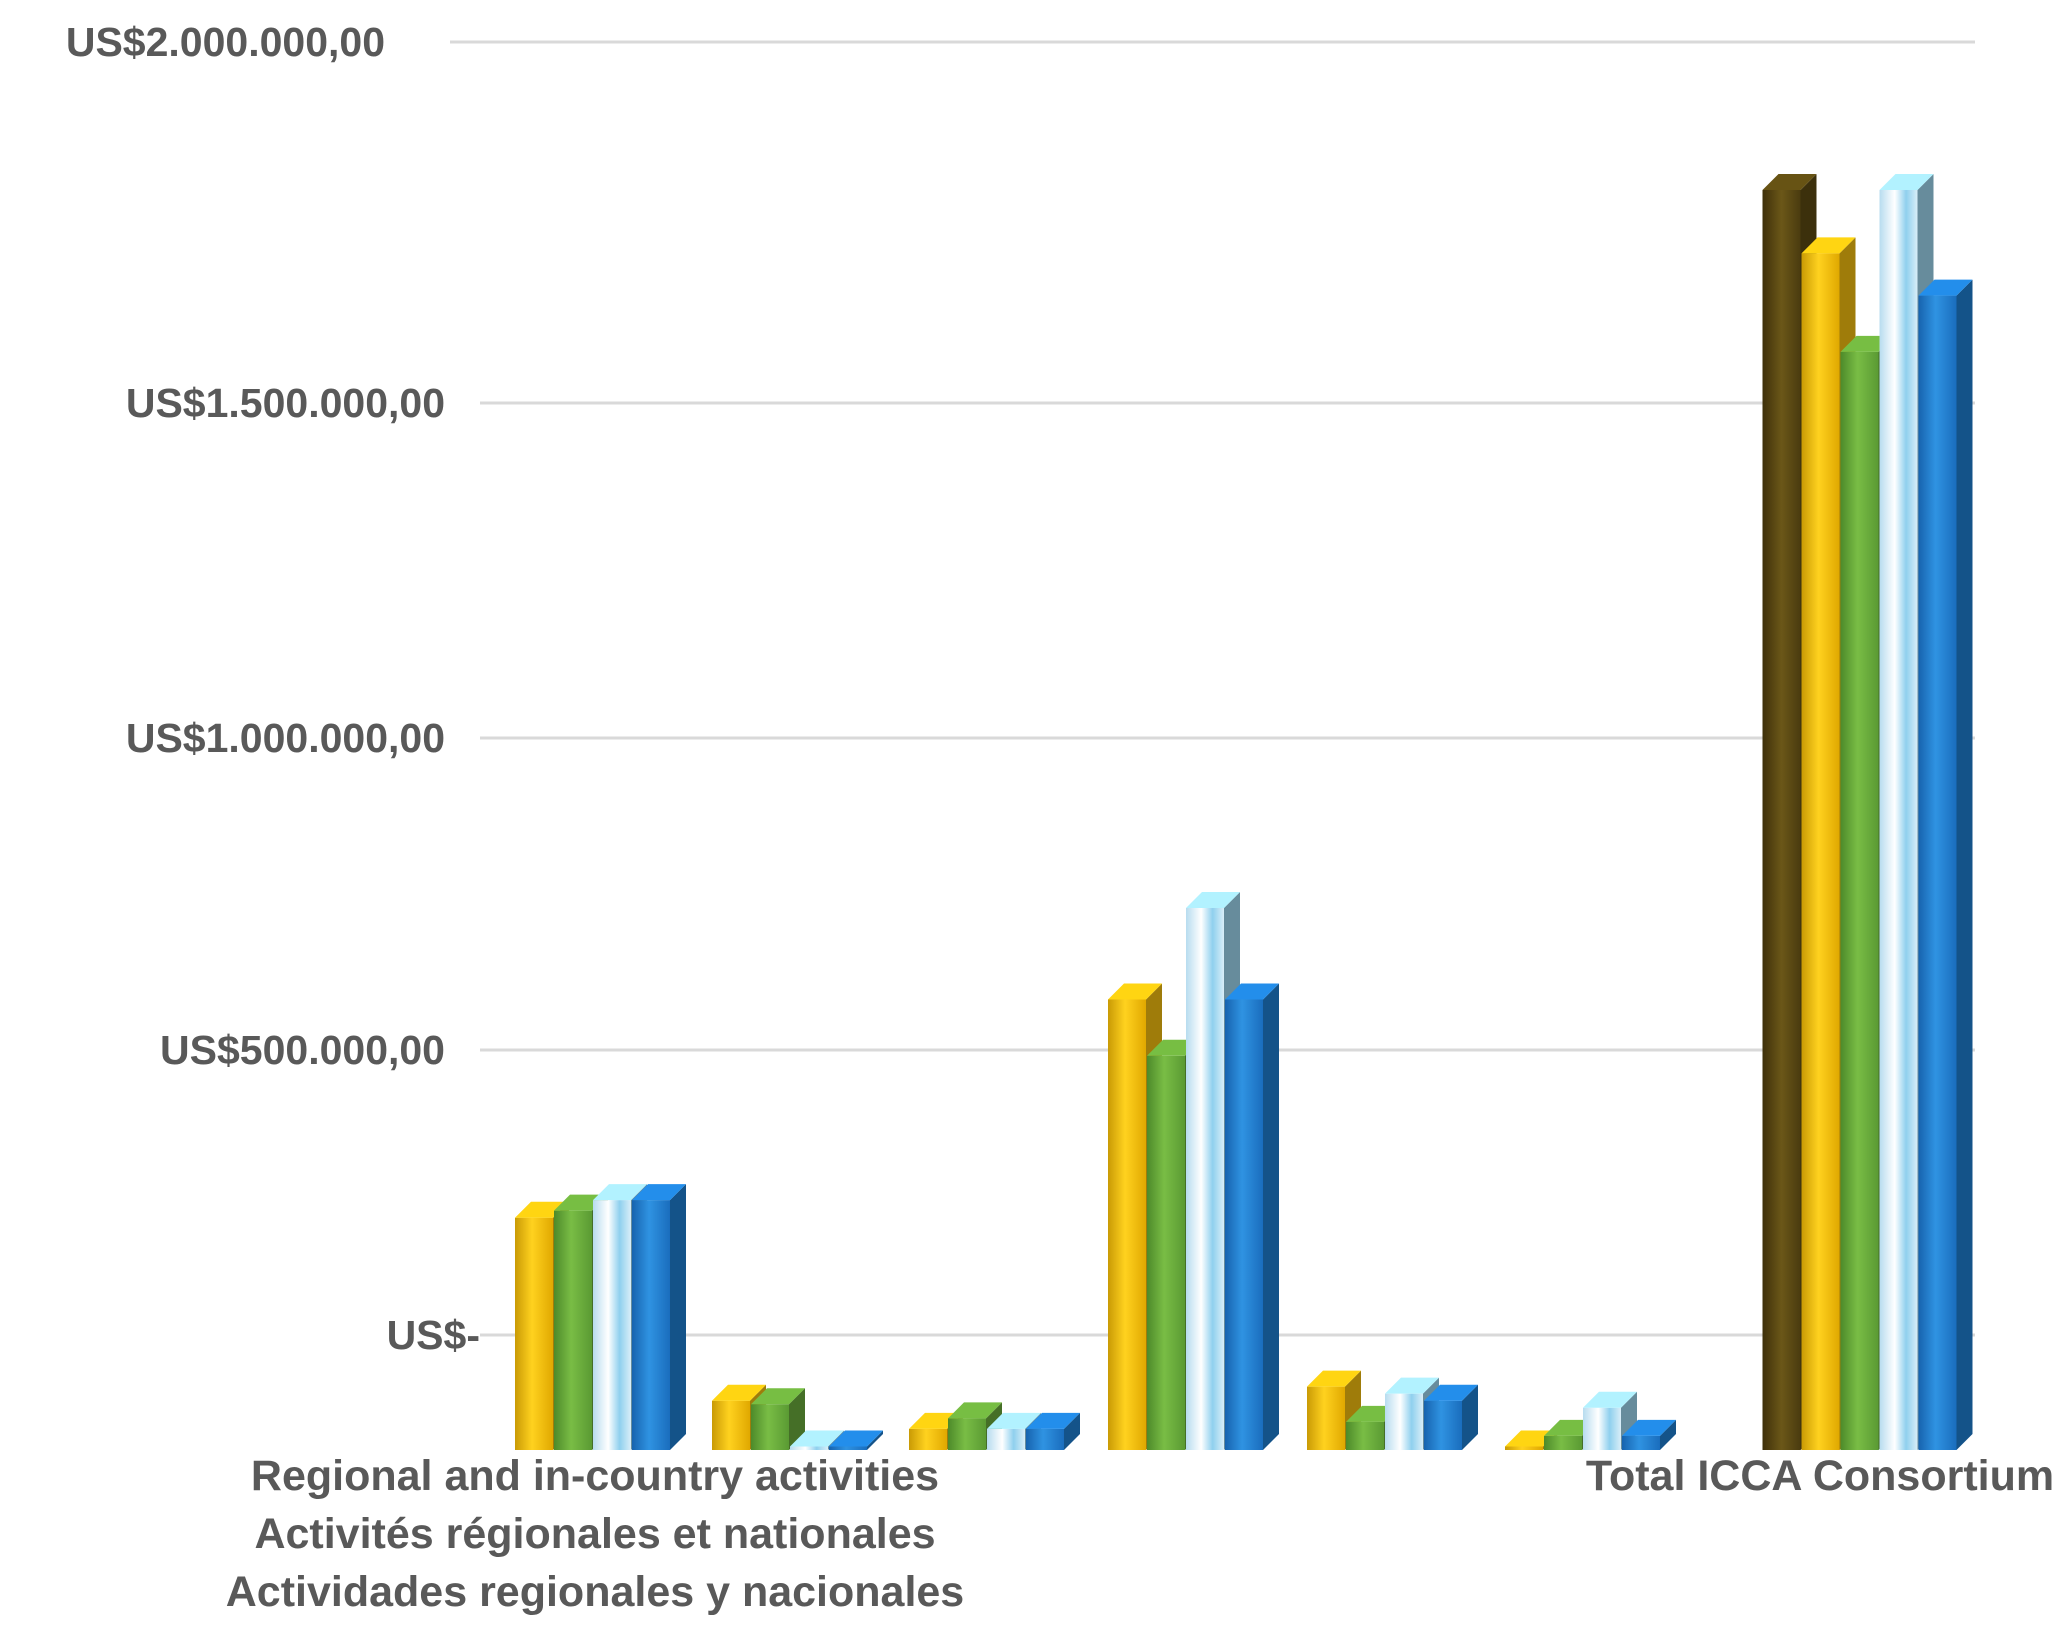  What do you see at coordinates (594, 1534) in the screenshot?
I see `x-category-label: Activités régionales et nationales` at bounding box center [594, 1534].